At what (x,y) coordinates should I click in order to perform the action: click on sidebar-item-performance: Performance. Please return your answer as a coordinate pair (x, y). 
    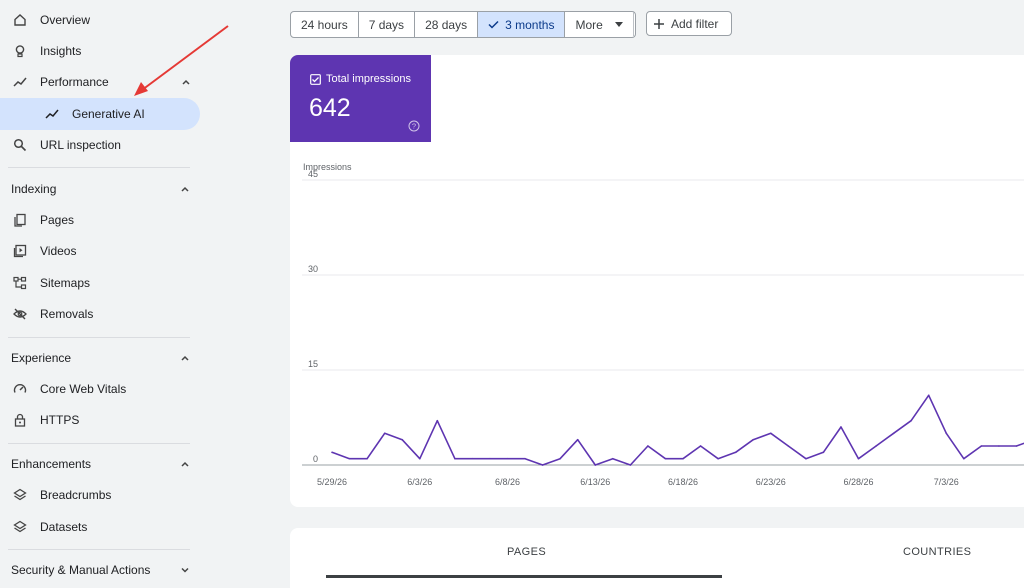
    Looking at the image, I should click on (100, 82).